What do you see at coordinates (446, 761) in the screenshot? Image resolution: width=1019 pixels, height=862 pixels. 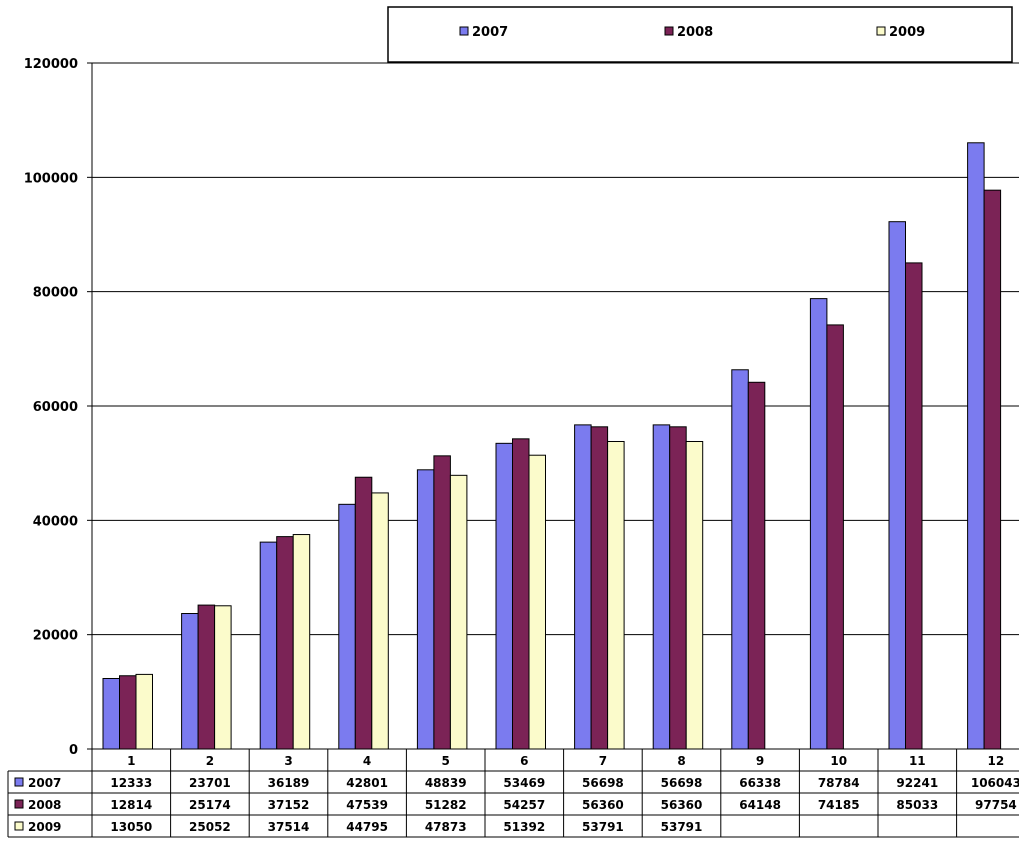 I see `x-category-label: 5` at bounding box center [446, 761].